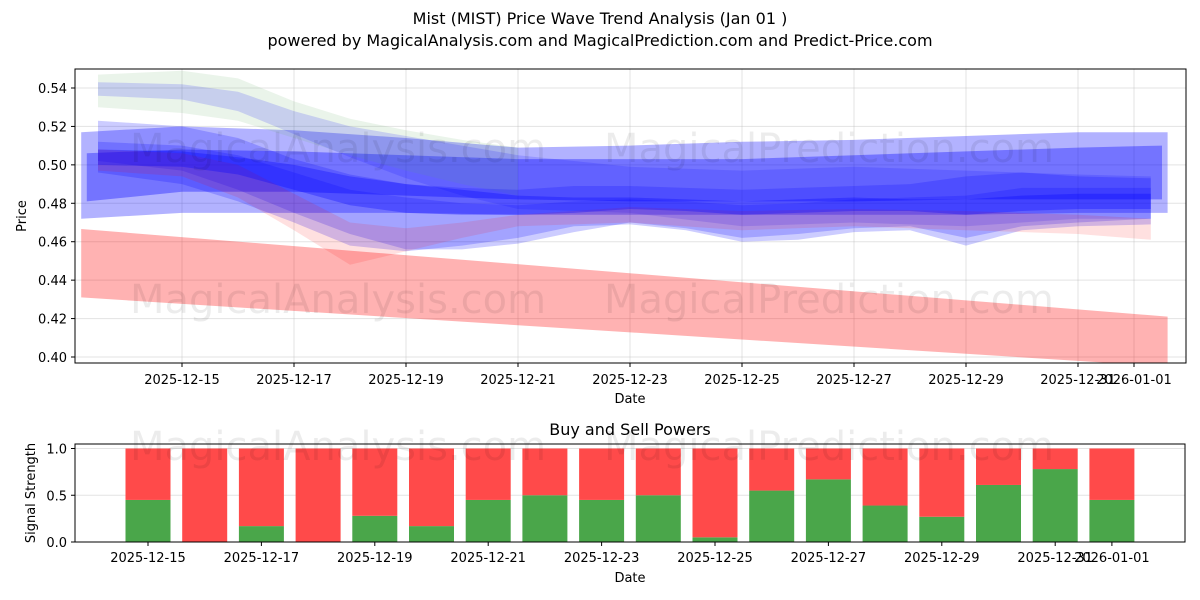 The height and width of the screenshot is (600, 1200). Describe the element at coordinates (338, 447) in the screenshot. I see `watermark-bottom-left: MagicalAnalysis.com` at that location.